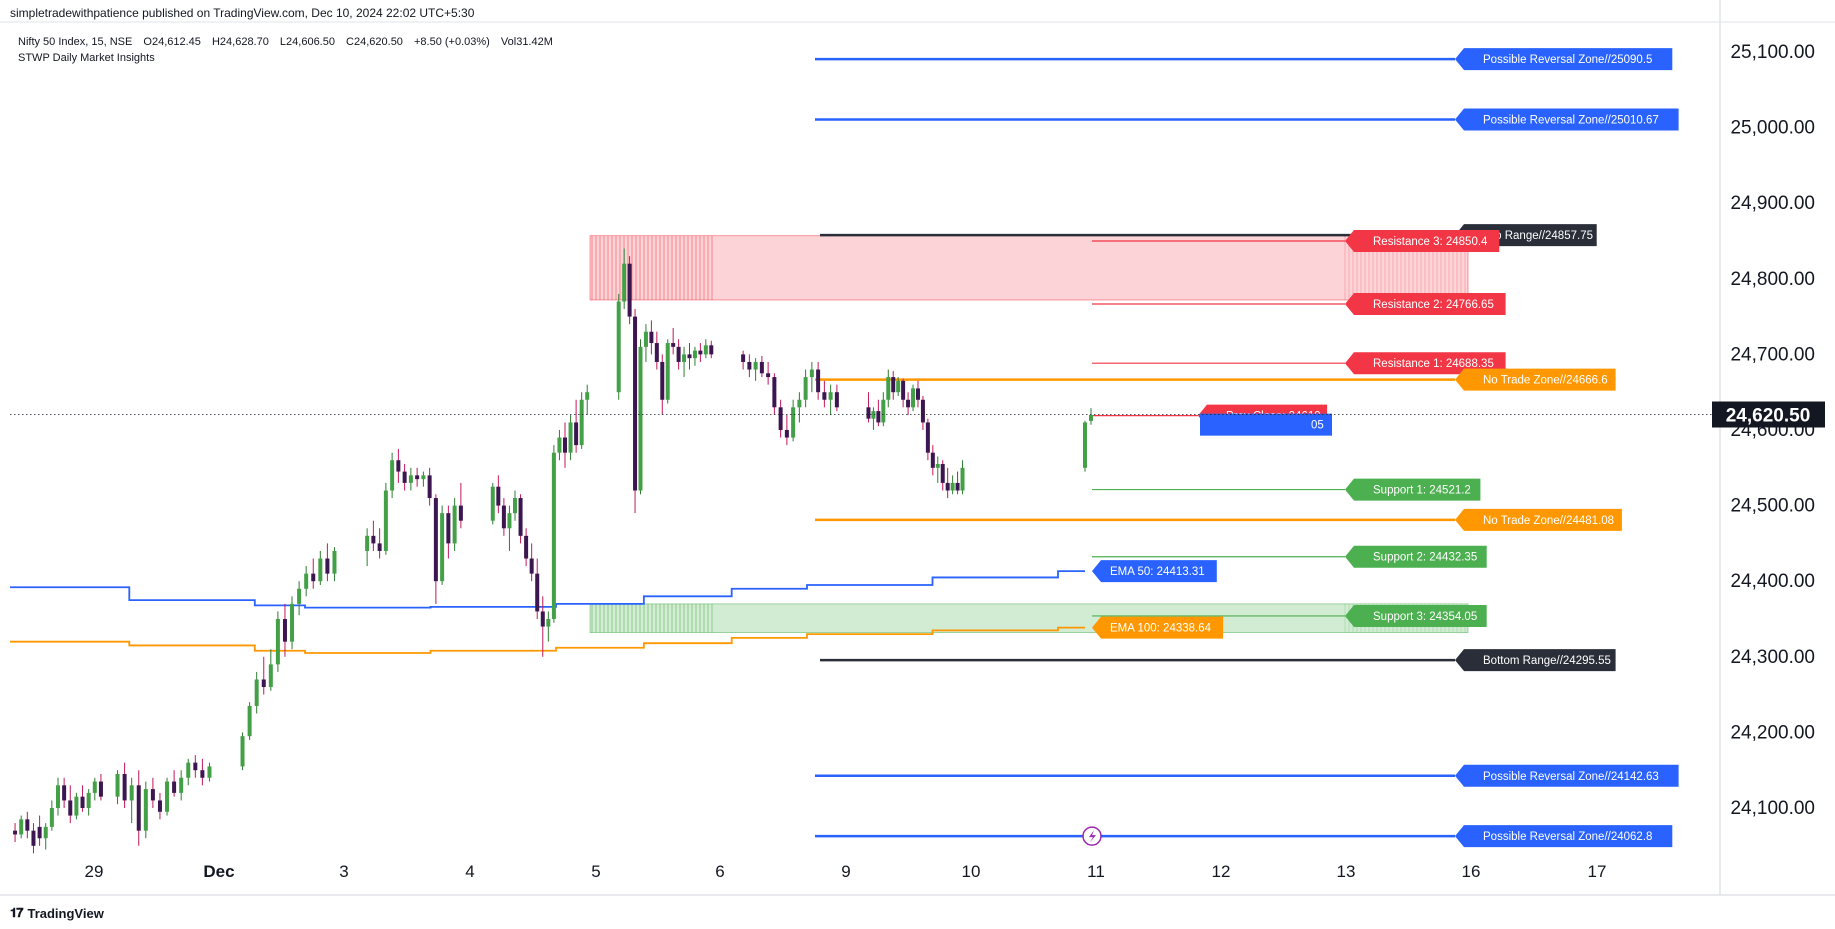  What do you see at coordinates (1416, 615) in the screenshot?
I see `support-3-label: Support 3: 24354.05` at bounding box center [1416, 615].